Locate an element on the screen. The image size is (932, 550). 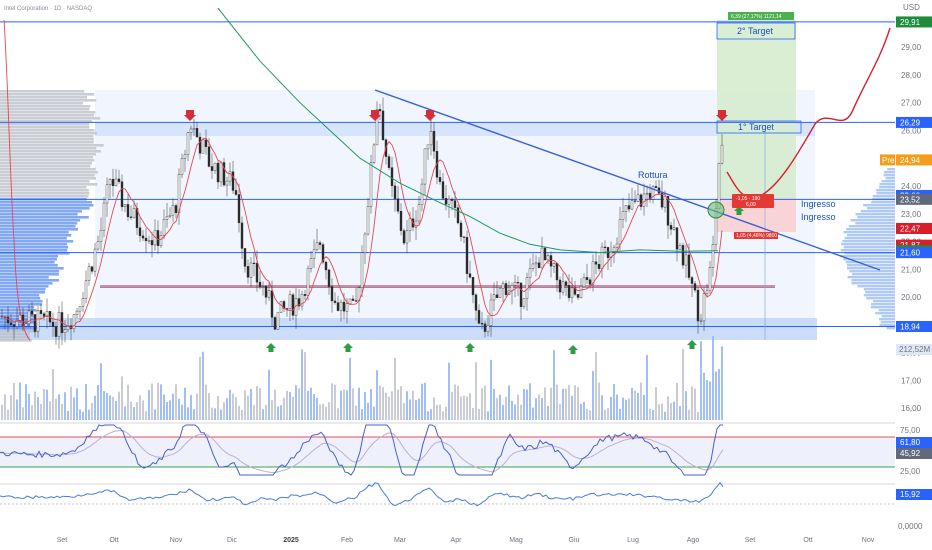
volume-profile-left is located at coordinates (52, 216).